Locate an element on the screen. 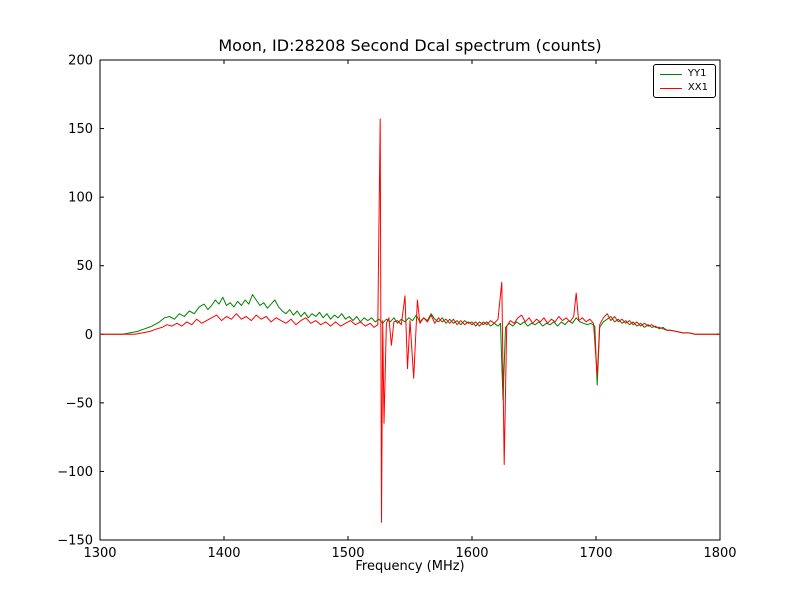  legend-entry-yy1: YY1 is located at coordinates (683, 73).